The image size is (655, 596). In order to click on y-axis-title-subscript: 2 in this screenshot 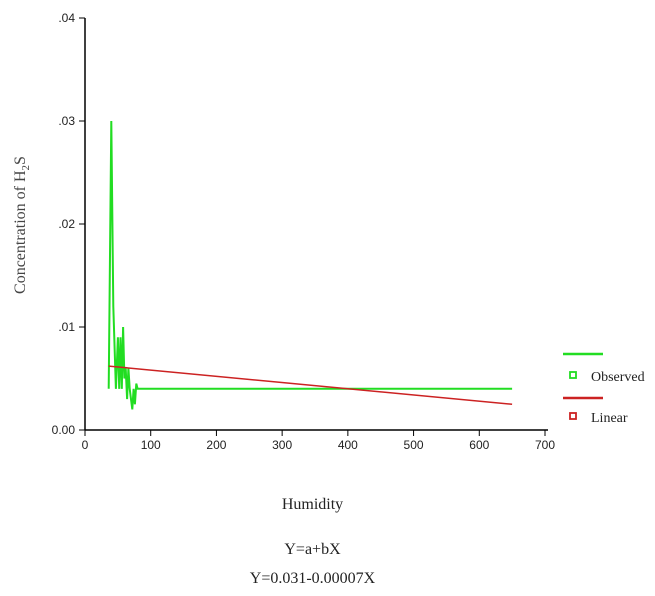, I will do `click(26, 168)`.